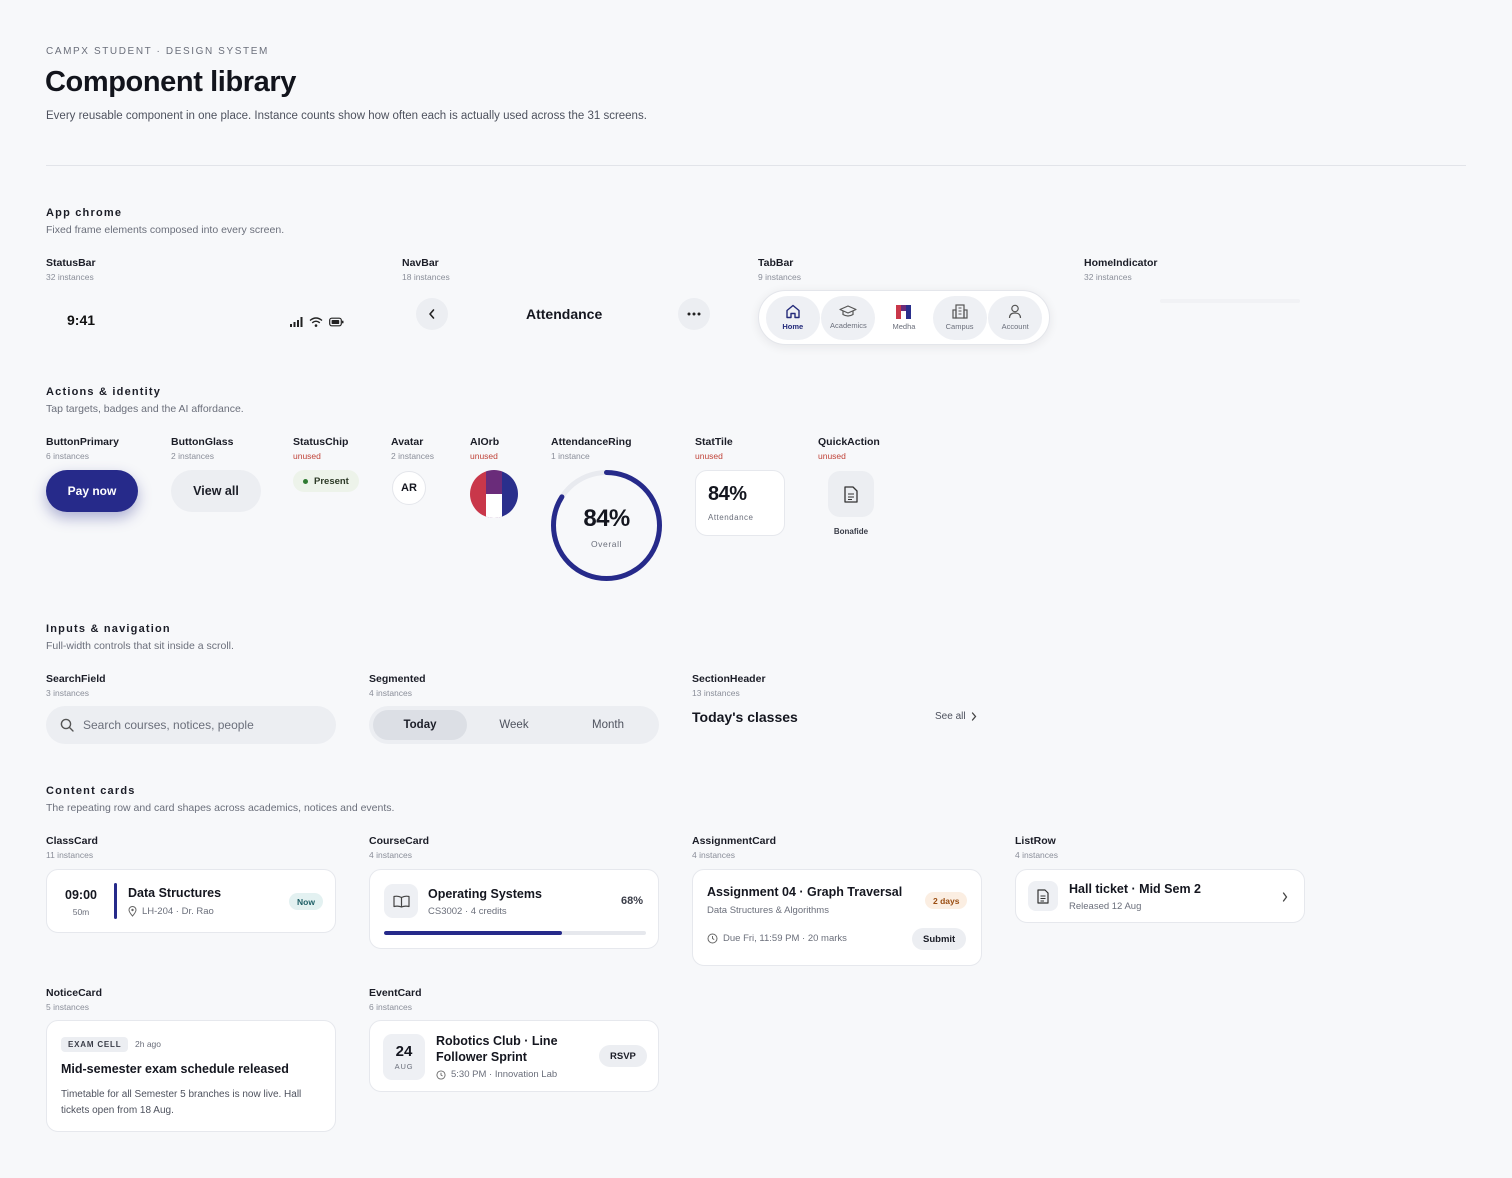  What do you see at coordinates (1035, 841) in the screenshot?
I see `component-name: ListRow` at bounding box center [1035, 841].